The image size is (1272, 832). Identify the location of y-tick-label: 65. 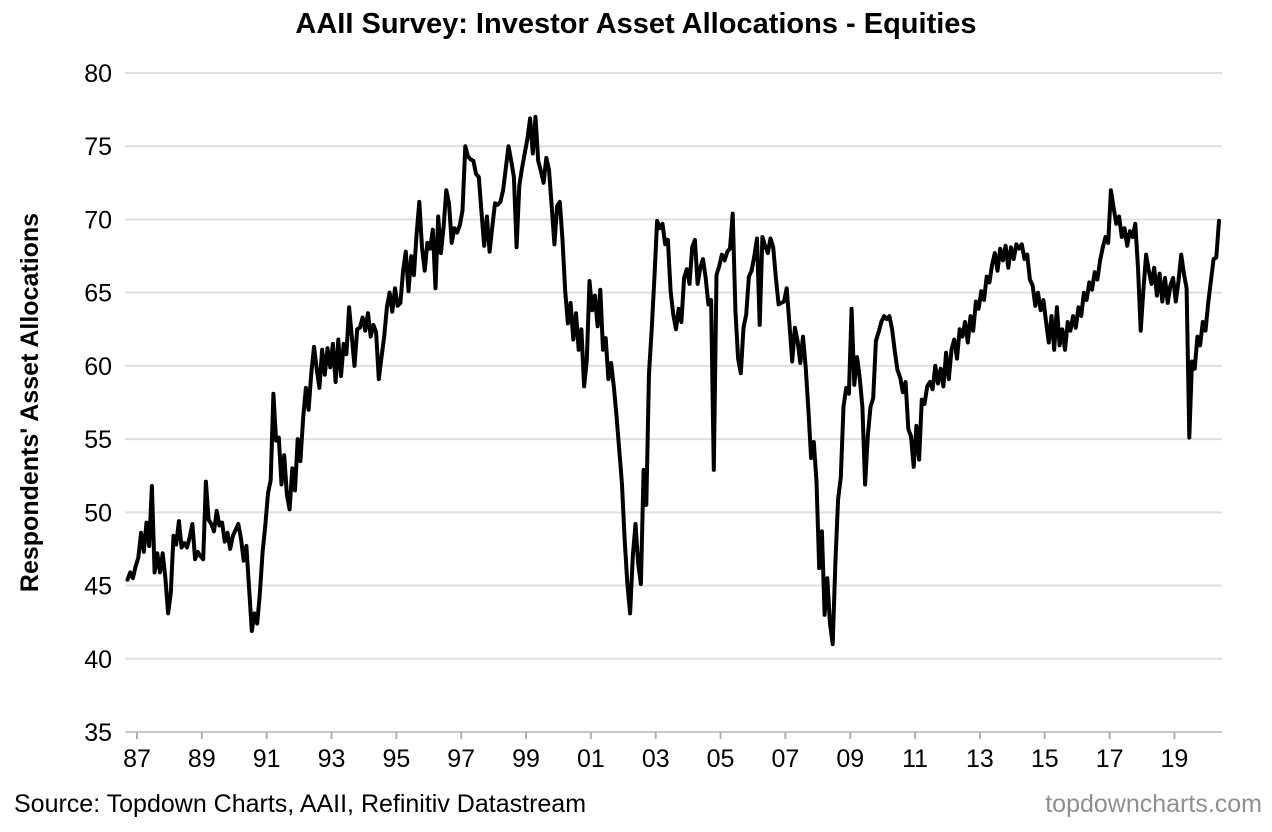
(98, 294).